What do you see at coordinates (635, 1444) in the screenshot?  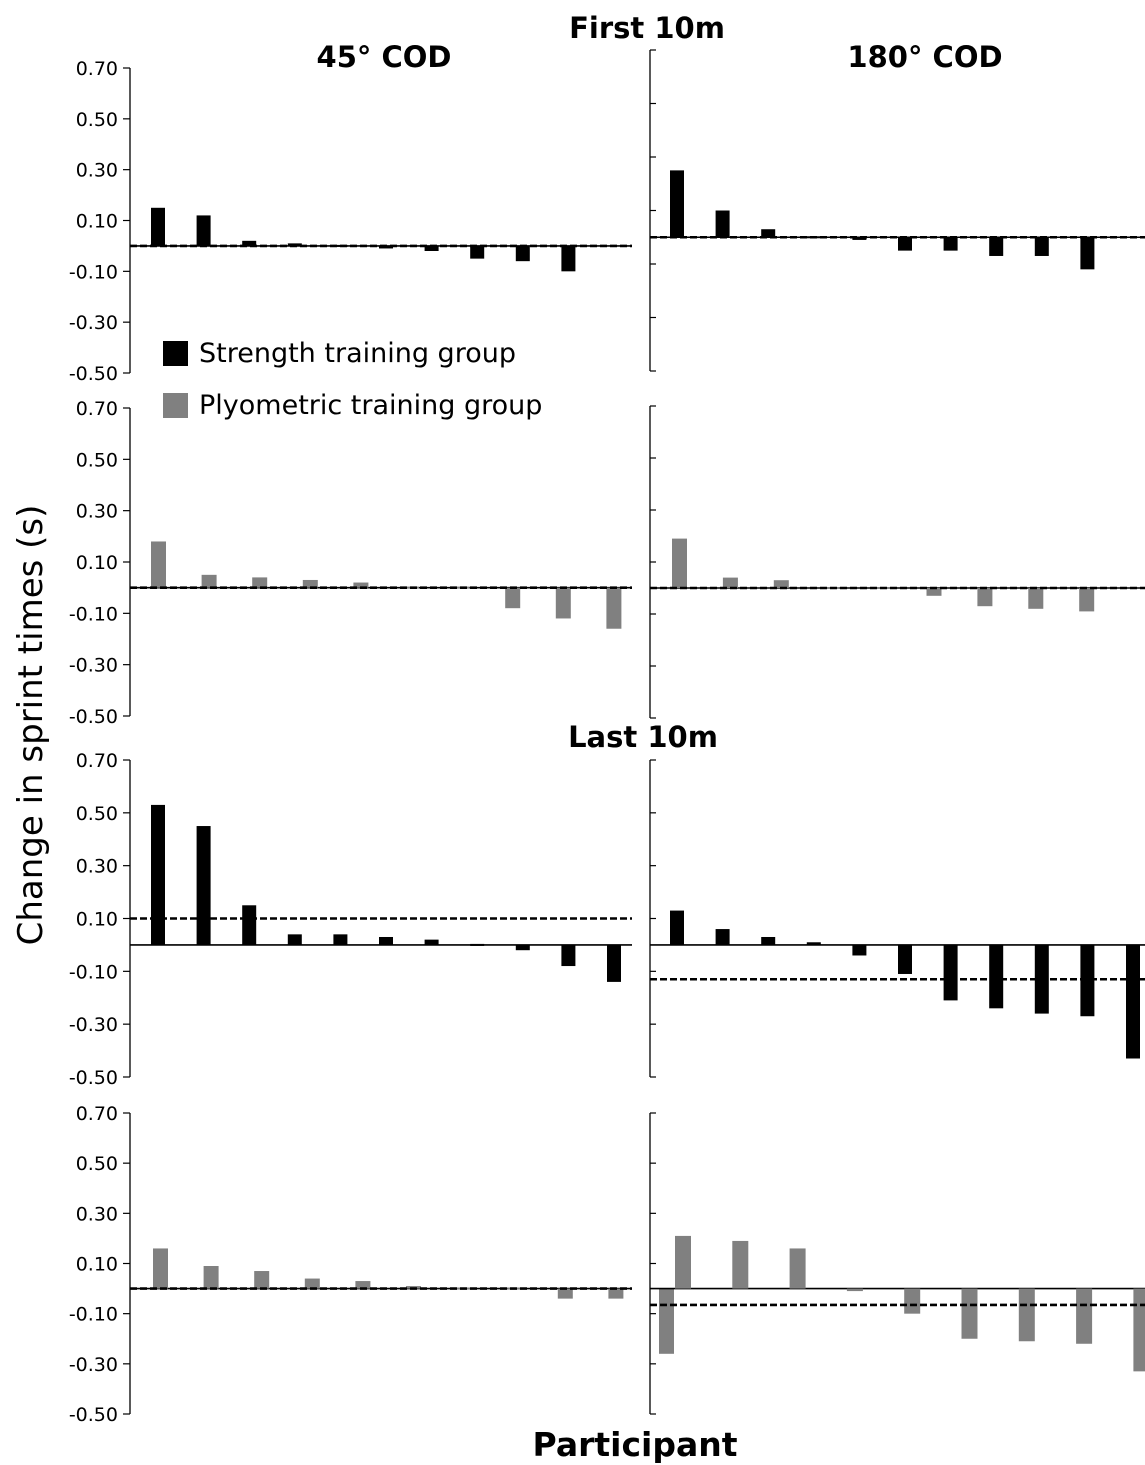 I see `x-axis-label: Participant` at bounding box center [635, 1444].